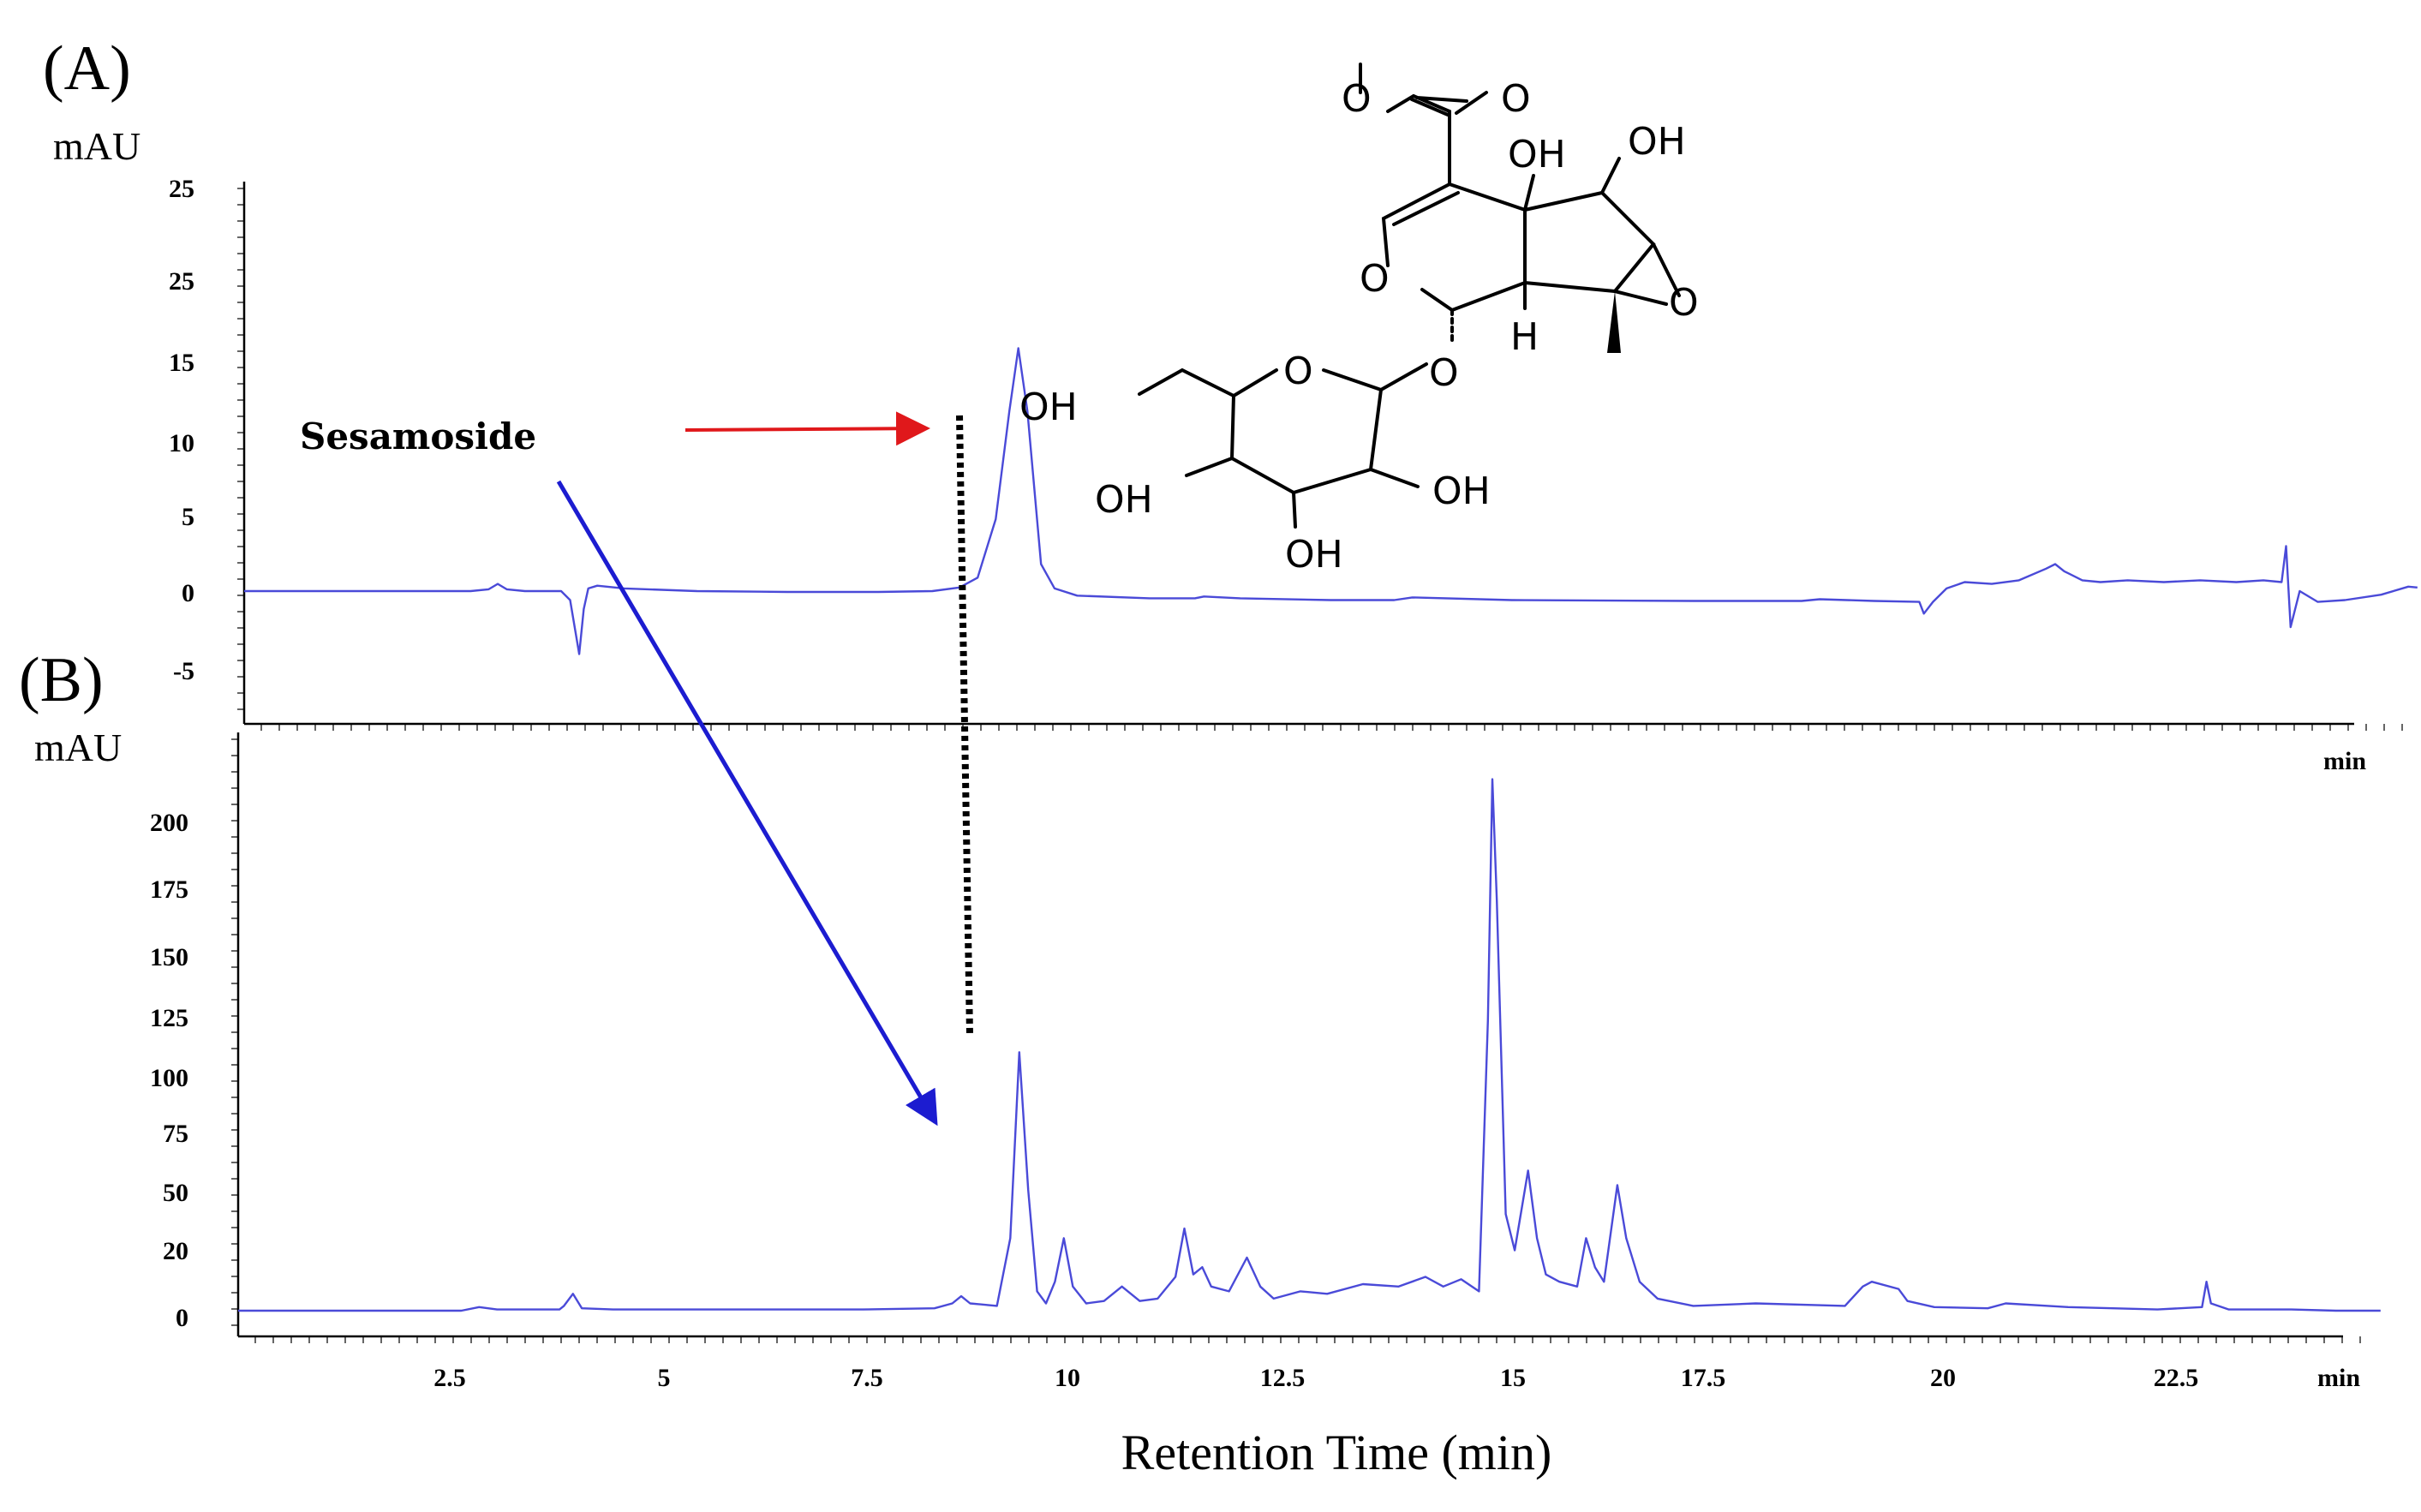 Image resolution: width=2421 pixels, height=1512 pixels. Describe the element at coordinates (181, 363) in the screenshot. I see `panel-a-y-tick-label: 15` at that location.